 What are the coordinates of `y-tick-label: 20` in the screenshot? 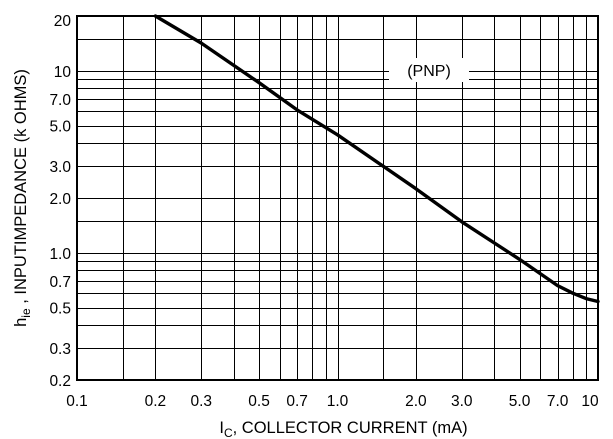 It's located at (63, 21).